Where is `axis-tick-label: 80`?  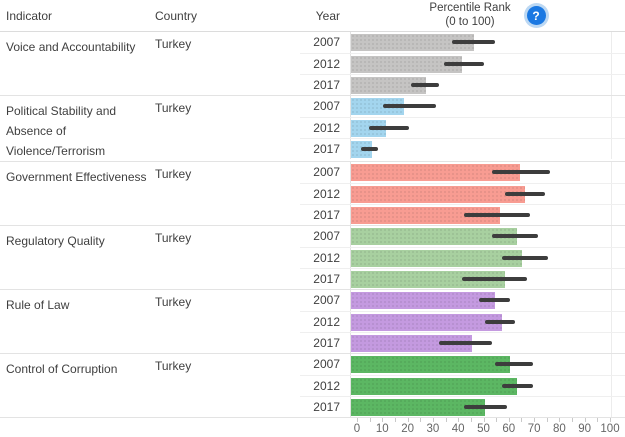 axis-tick-label: 80 is located at coordinates (559, 429).